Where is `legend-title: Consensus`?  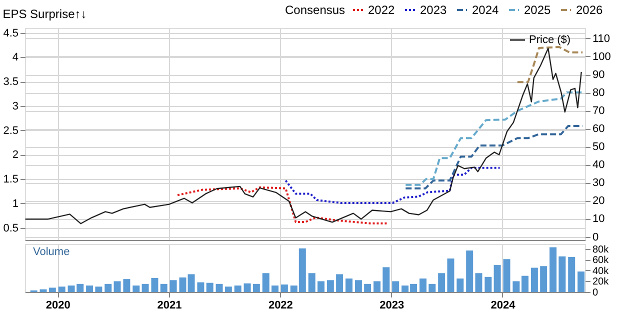
legend-title: Consensus is located at coordinates (315, 10).